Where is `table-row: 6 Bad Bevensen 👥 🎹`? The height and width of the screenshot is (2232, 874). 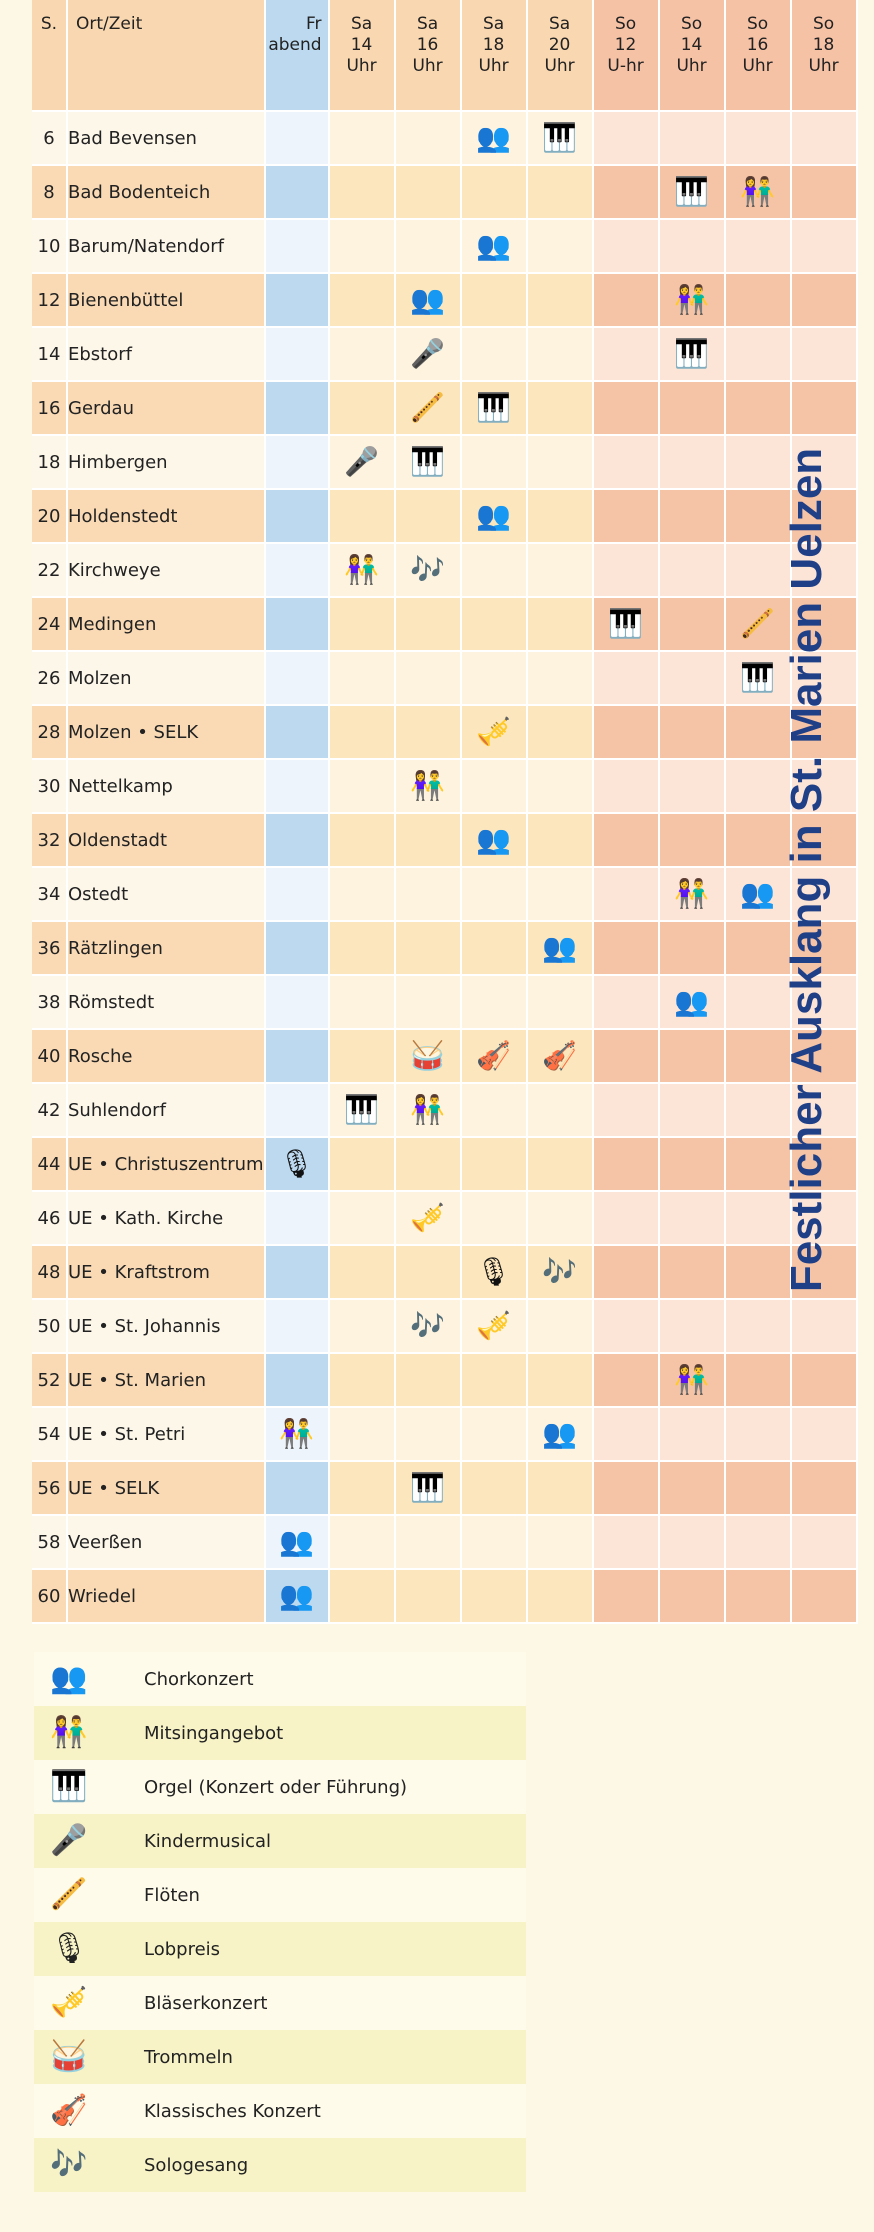
table-row: 6 Bad Bevensen 👥 🎹 is located at coordinates (445, 139).